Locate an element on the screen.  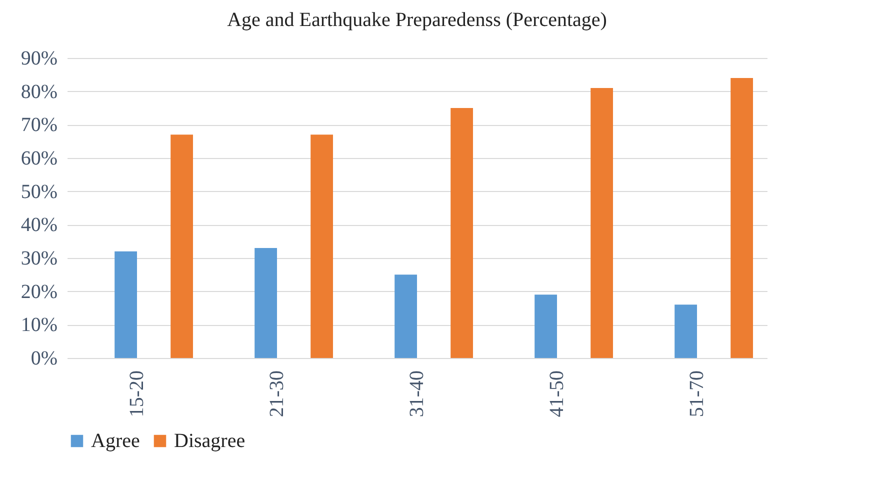
x-tick-label: 21-30 is located at coordinates (277, 394).